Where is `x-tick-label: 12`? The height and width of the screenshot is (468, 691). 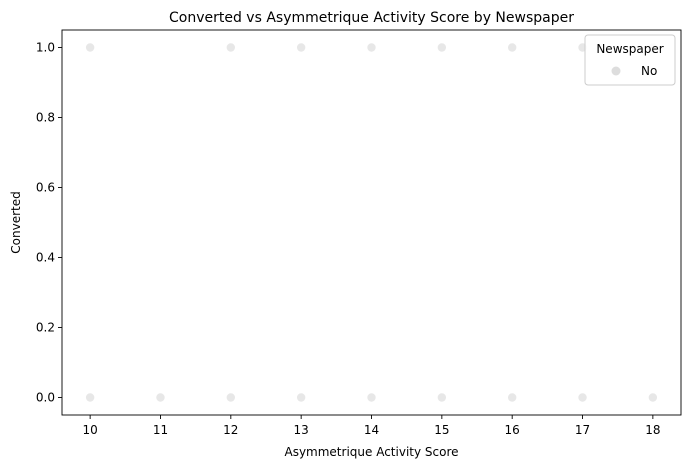
x-tick-label: 12 is located at coordinates (230, 430).